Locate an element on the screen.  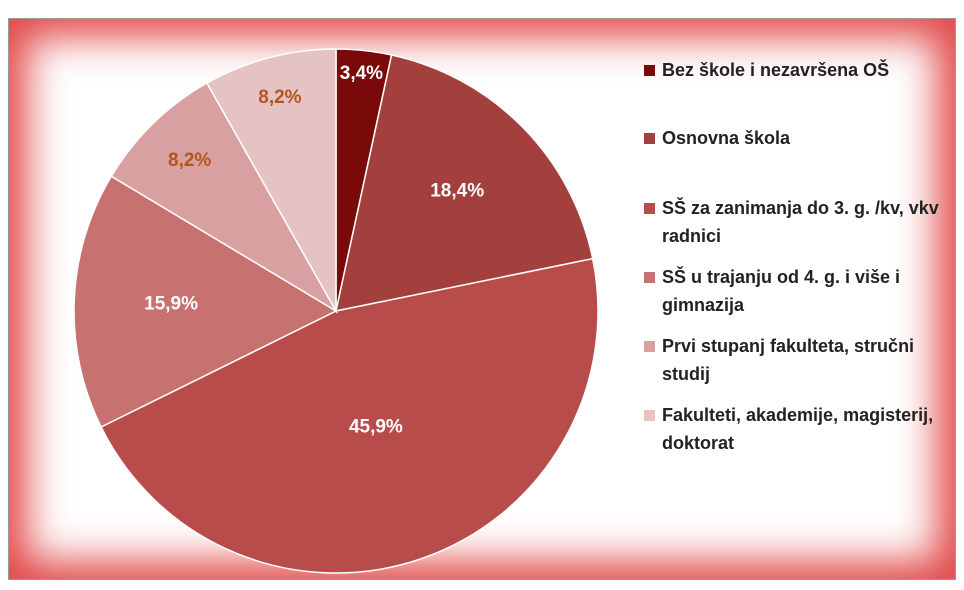
data-label: 15,9% is located at coordinates (171, 303).